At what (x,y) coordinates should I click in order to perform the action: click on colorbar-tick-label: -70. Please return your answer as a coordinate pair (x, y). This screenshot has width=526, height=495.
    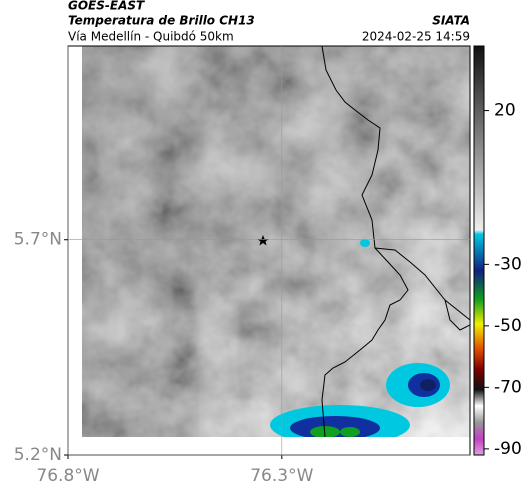
    Looking at the image, I should click on (508, 387).